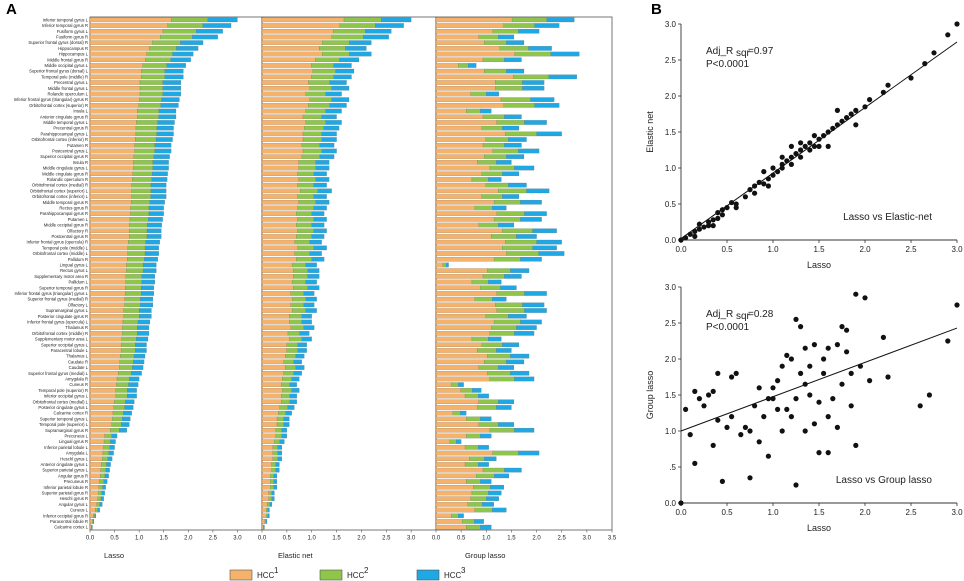 Image resolution: width=964 pixels, height=581 pixels. Describe the element at coordinates (386, 539) in the screenshot. I see `x-tick-label: 2.5` at that location.